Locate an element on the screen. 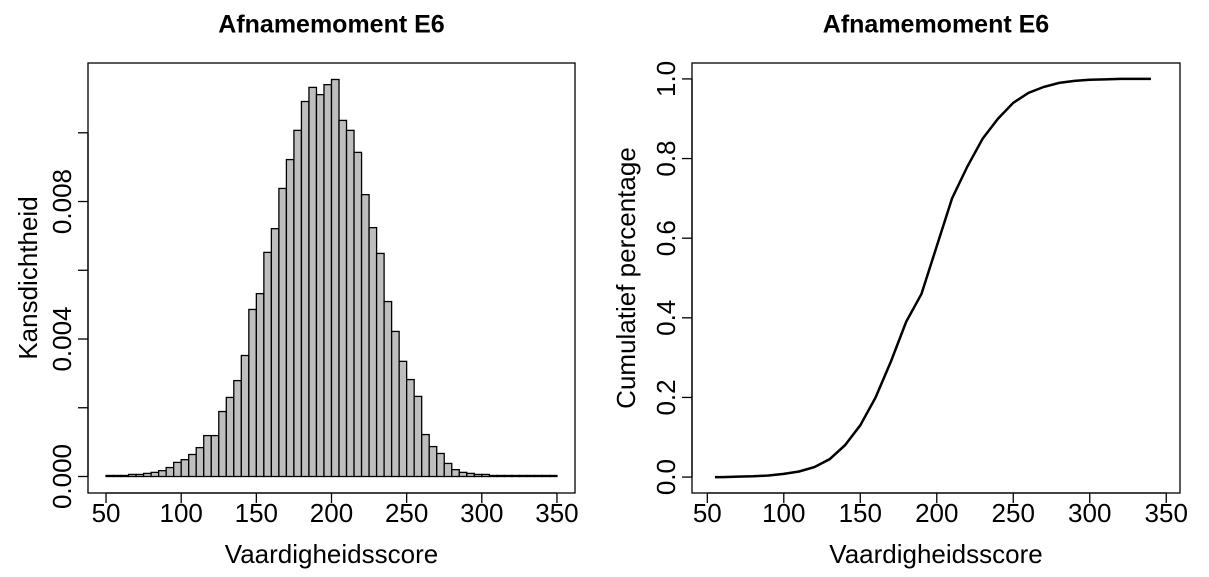 This screenshot has width=1209, height=577. y-tick-label: 1.0 is located at coordinates (666, 79).